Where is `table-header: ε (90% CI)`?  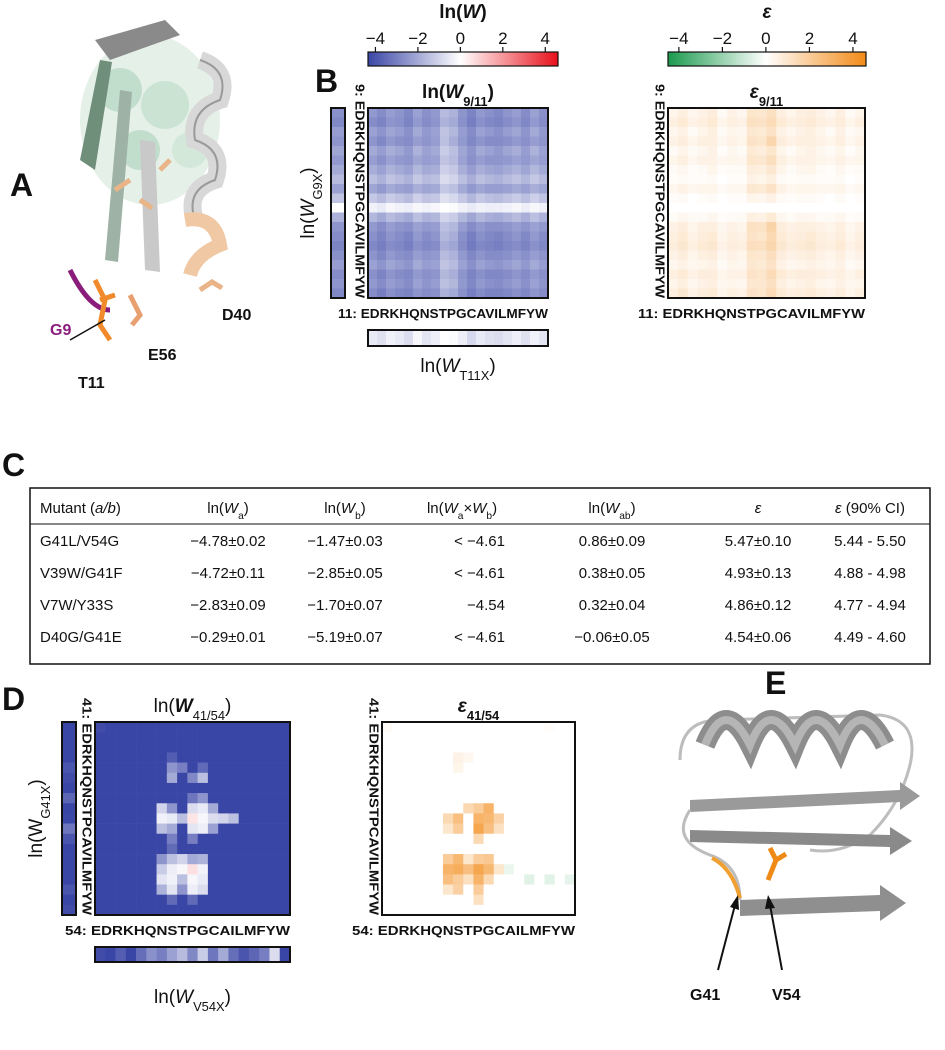
table-header: ε (90% CI) is located at coordinates (870, 508).